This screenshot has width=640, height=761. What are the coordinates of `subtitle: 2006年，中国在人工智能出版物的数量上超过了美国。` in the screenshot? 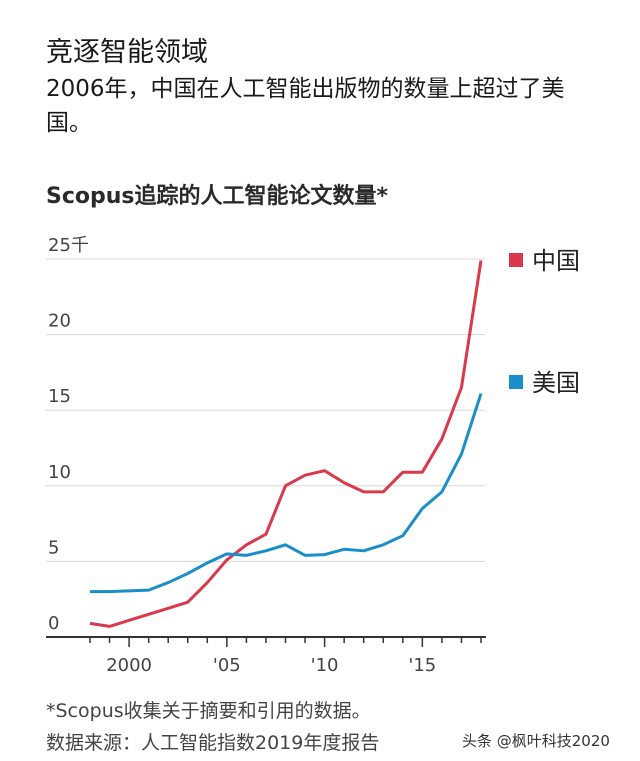 It's located at (305, 106).